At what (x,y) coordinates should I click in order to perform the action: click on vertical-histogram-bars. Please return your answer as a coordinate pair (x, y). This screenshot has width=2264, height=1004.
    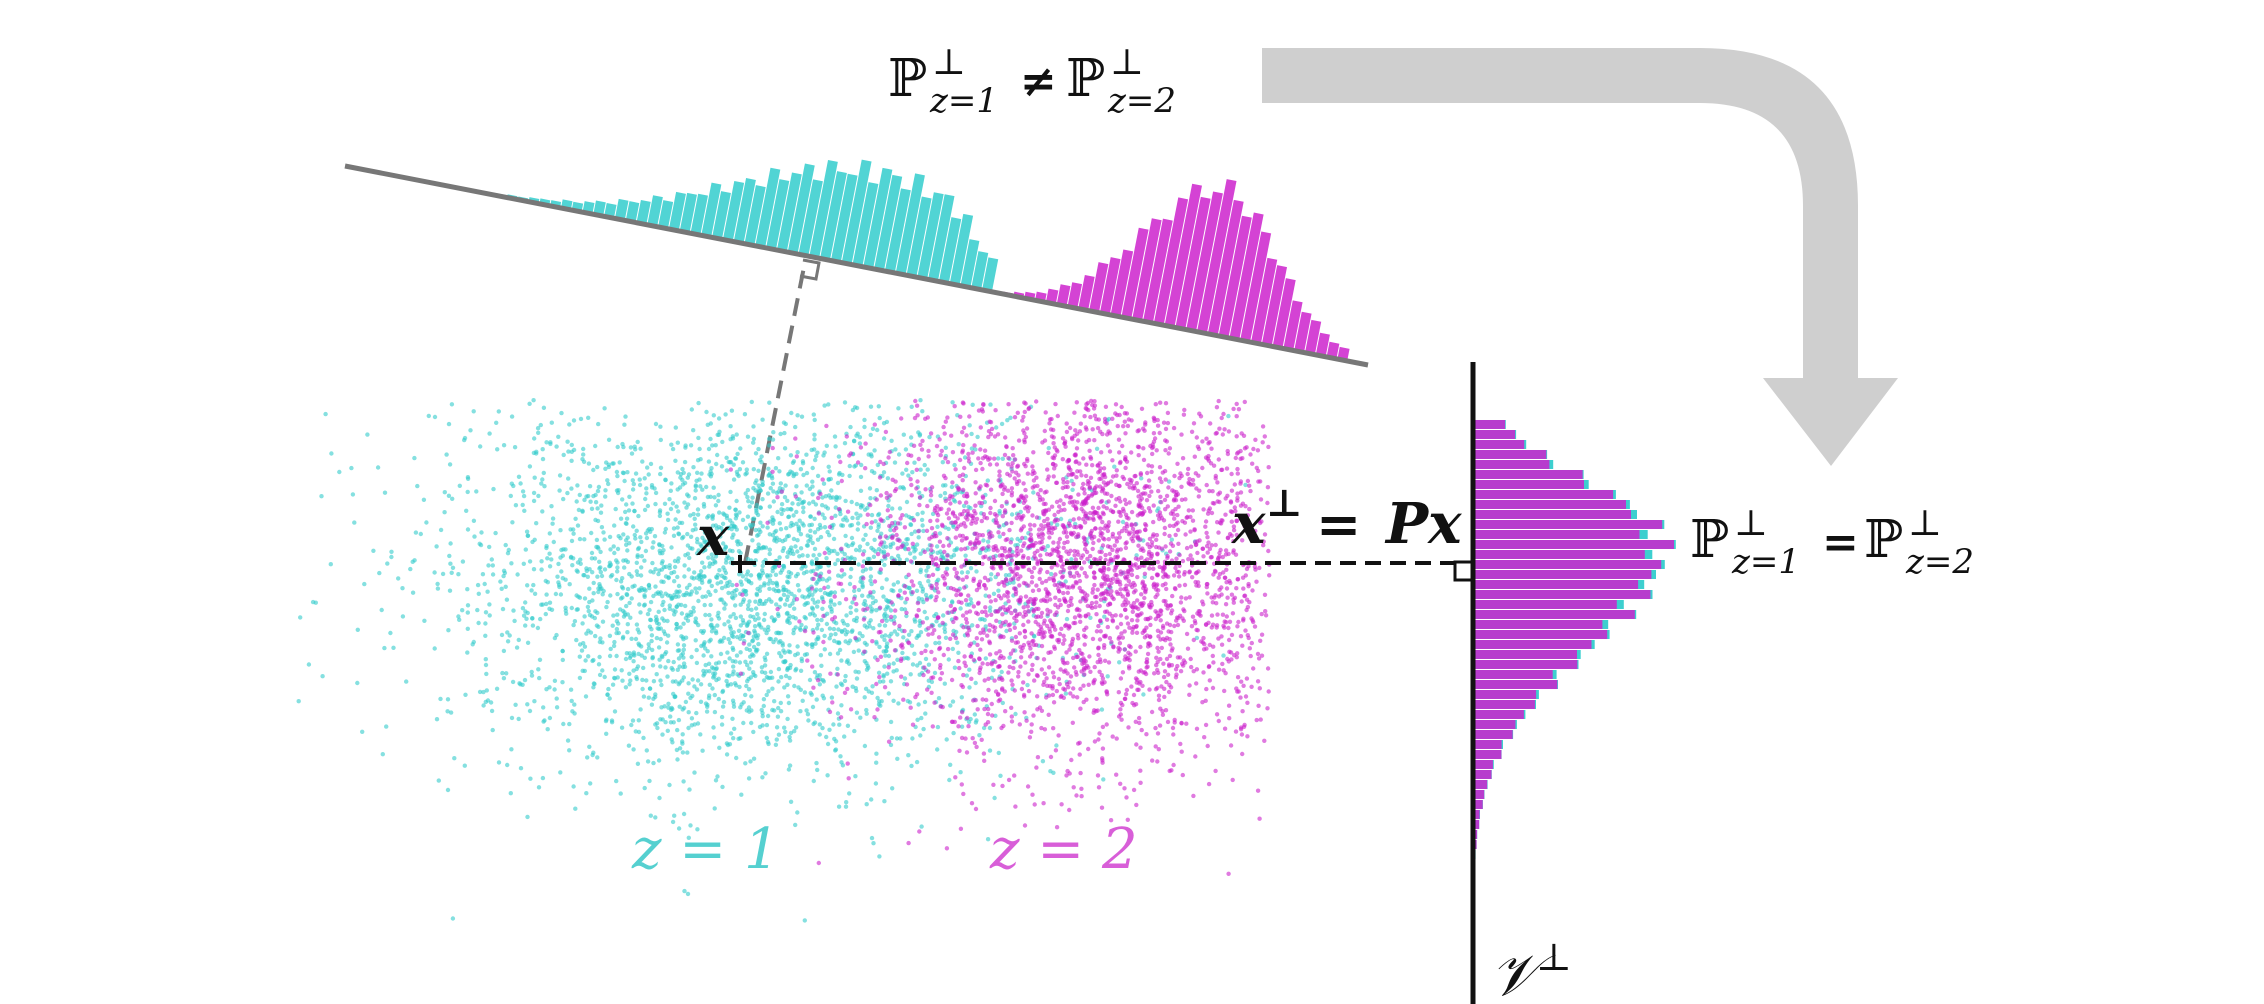
    Looking at the image, I should click on (1574, 639).